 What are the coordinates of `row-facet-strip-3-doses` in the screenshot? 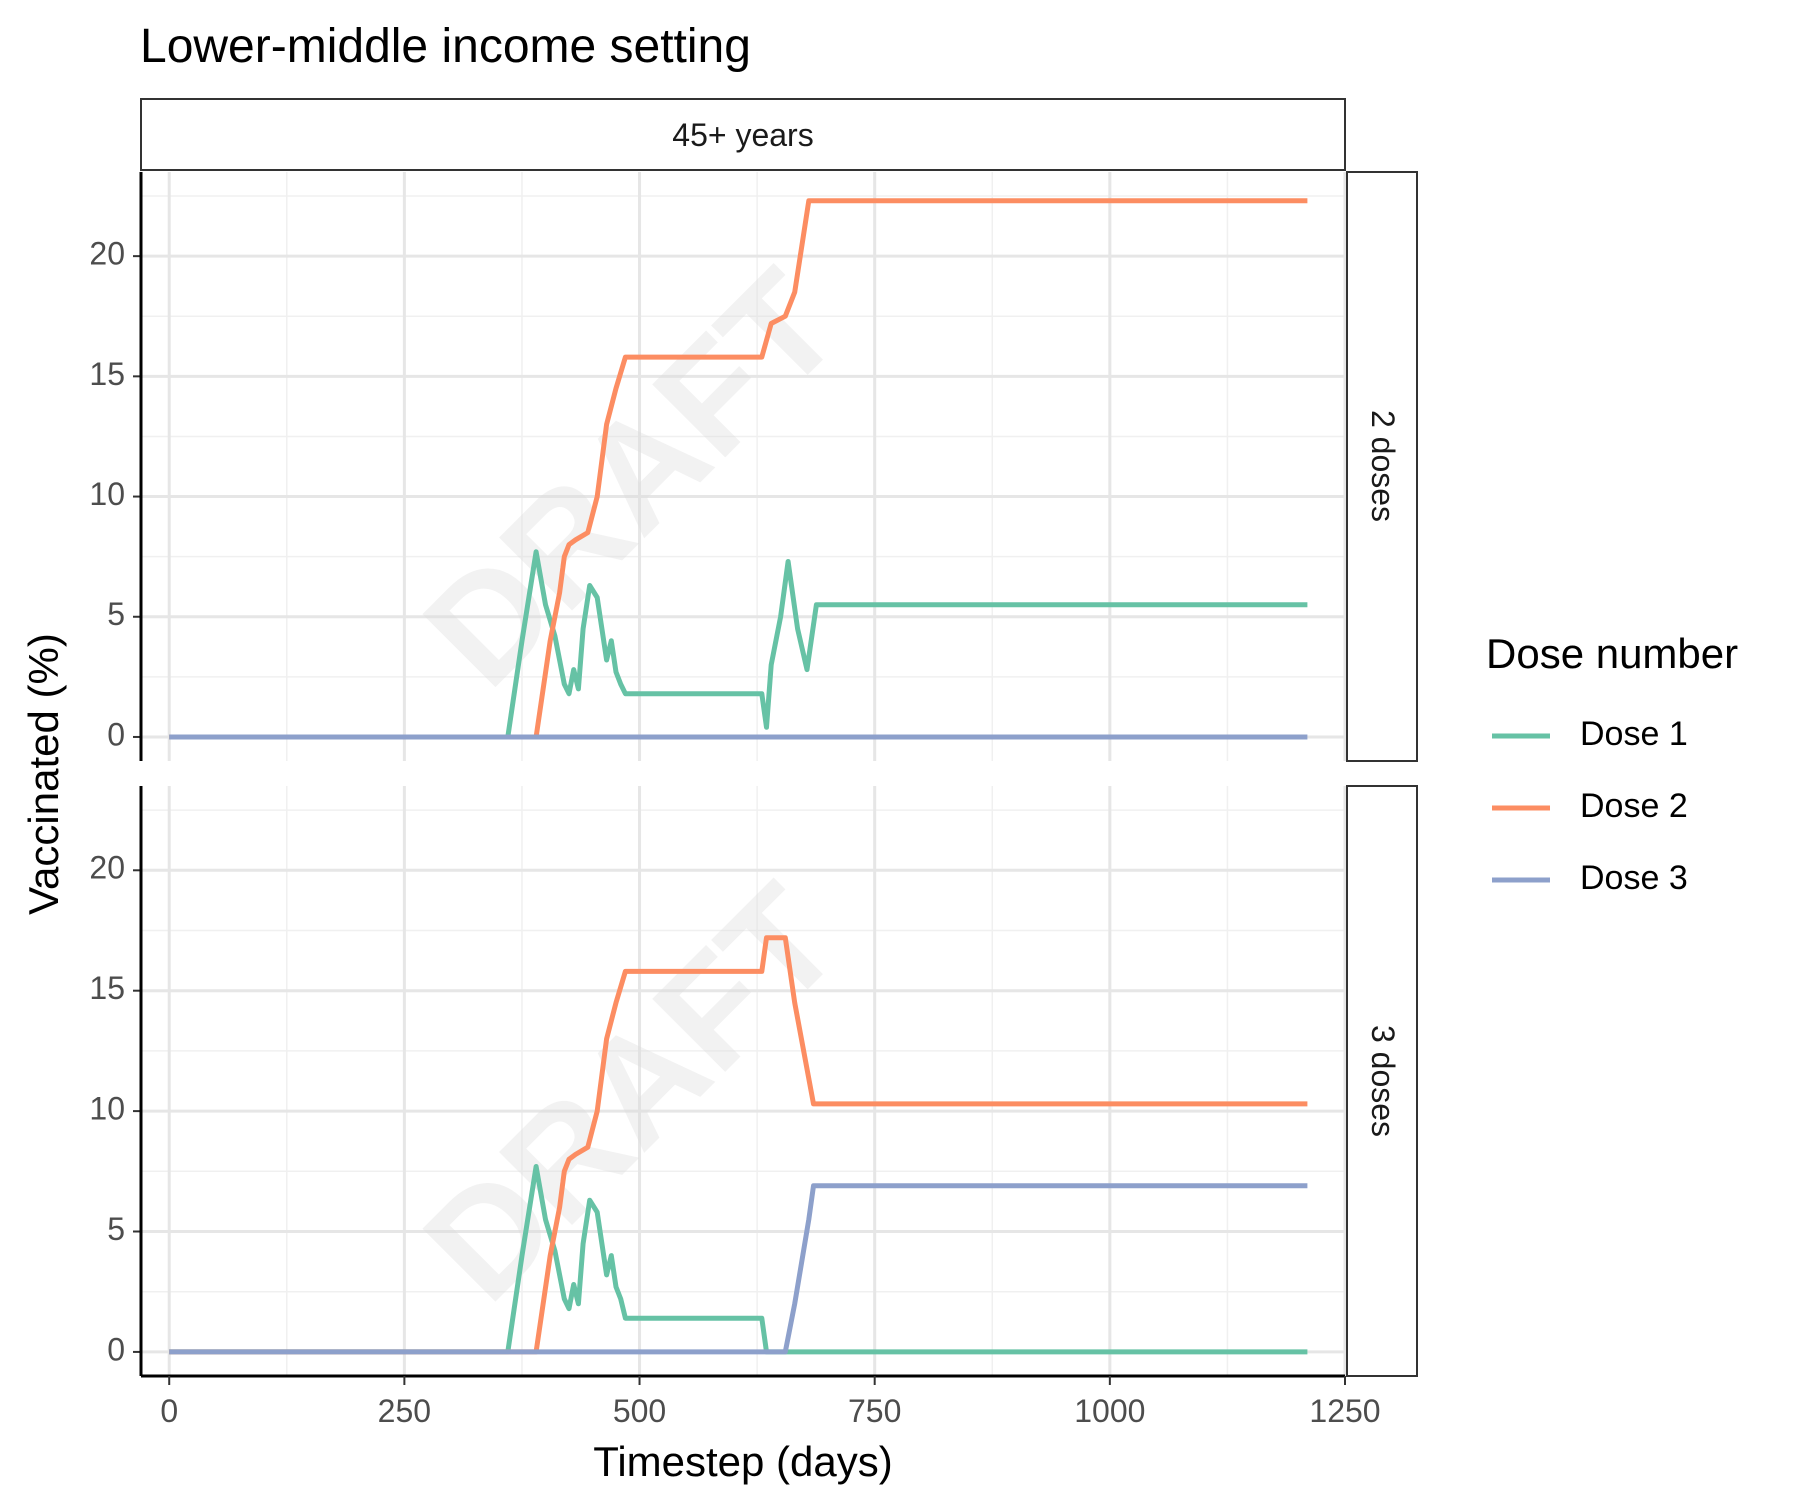 It's located at (1382, 1081).